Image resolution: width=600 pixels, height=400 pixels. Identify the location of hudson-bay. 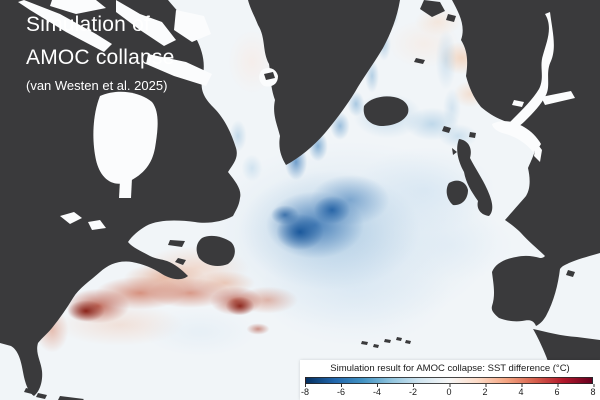
(125, 144).